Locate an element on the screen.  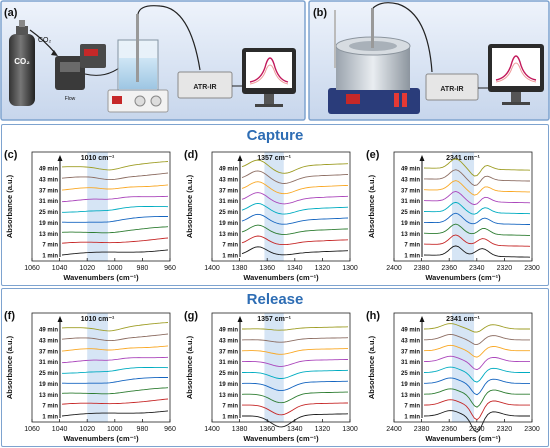
cylinder-label: CO₂ is located at coordinates (22, 61).